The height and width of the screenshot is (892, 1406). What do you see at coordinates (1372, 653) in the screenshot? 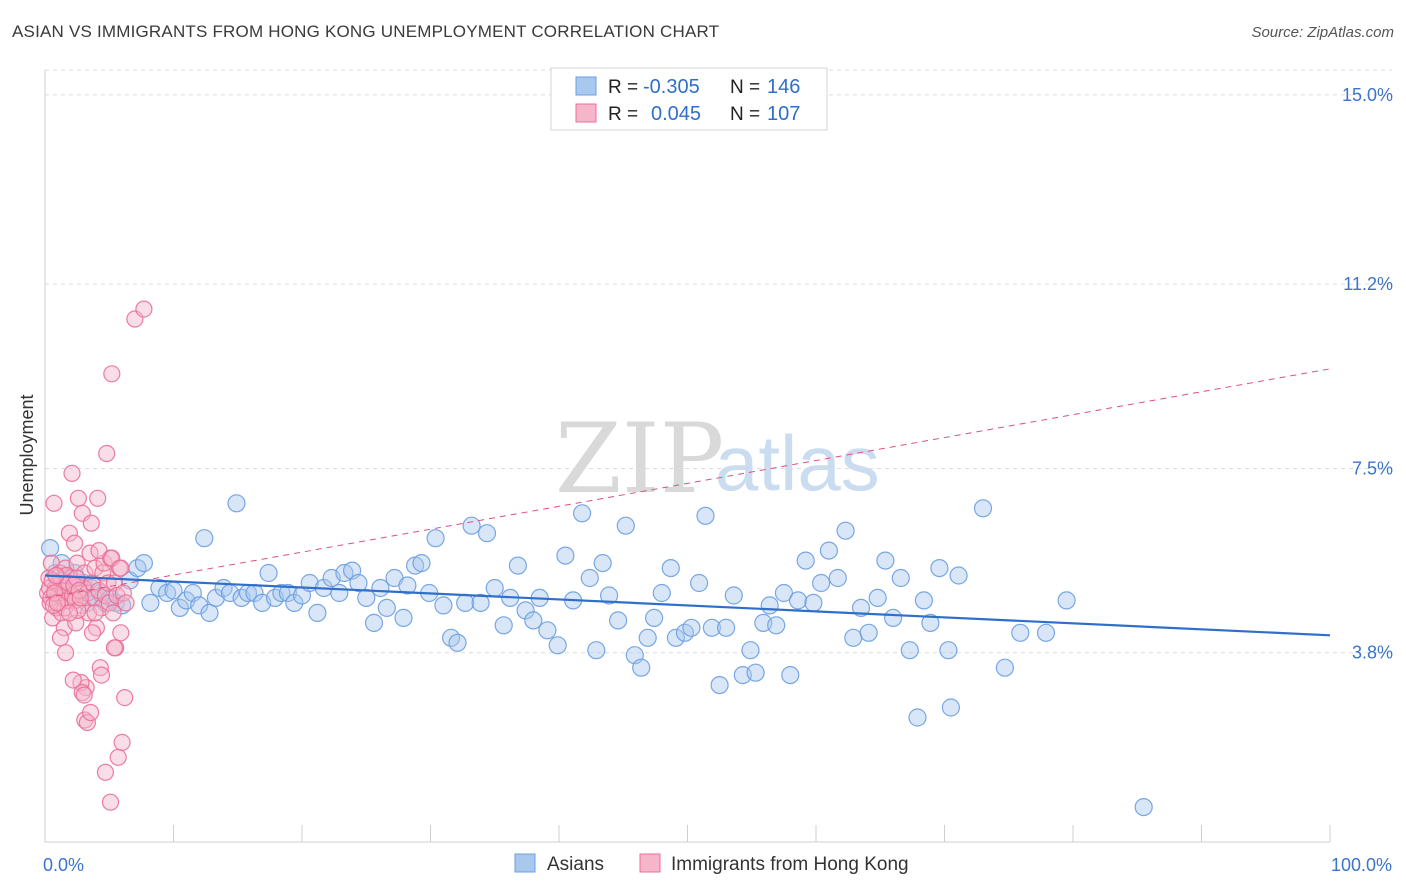
I see `y-tick-label: 3.8%` at bounding box center [1372, 653].